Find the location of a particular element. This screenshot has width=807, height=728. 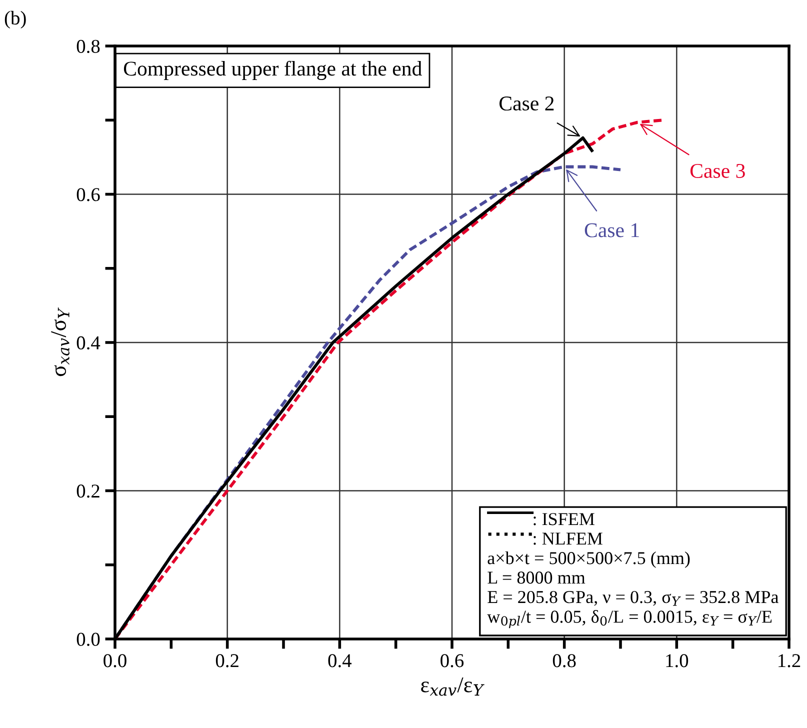

annotation: E = 205.8 GPa, ν = 0.3, σ$_{Y}$ = 352.8 MPa is located at coordinates (633, 598).